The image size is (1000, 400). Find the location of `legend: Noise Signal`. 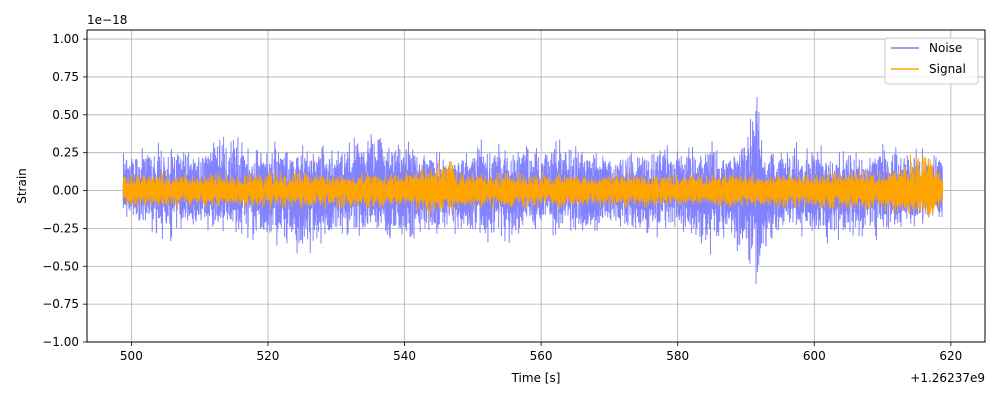

legend: Noise Signal is located at coordinates (931, 61).